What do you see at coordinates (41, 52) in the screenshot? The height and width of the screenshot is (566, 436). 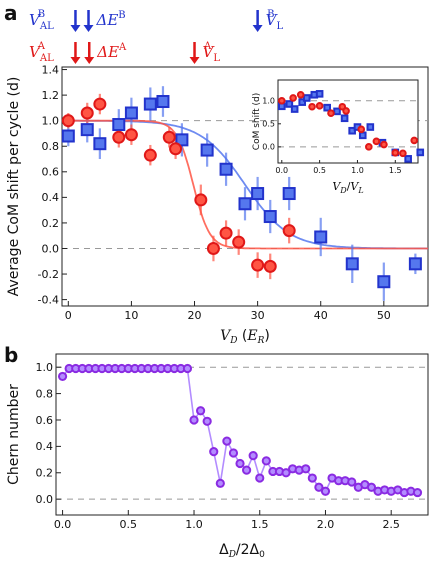 I see `threshold-label: VALA` at bounding box center [41, 52].